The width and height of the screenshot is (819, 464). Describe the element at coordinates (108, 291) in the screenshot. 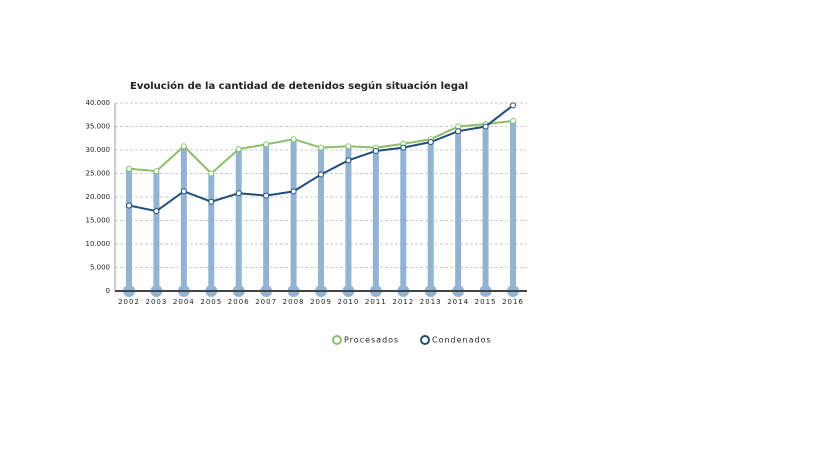

I see `y-tick-label: 0` at that location.